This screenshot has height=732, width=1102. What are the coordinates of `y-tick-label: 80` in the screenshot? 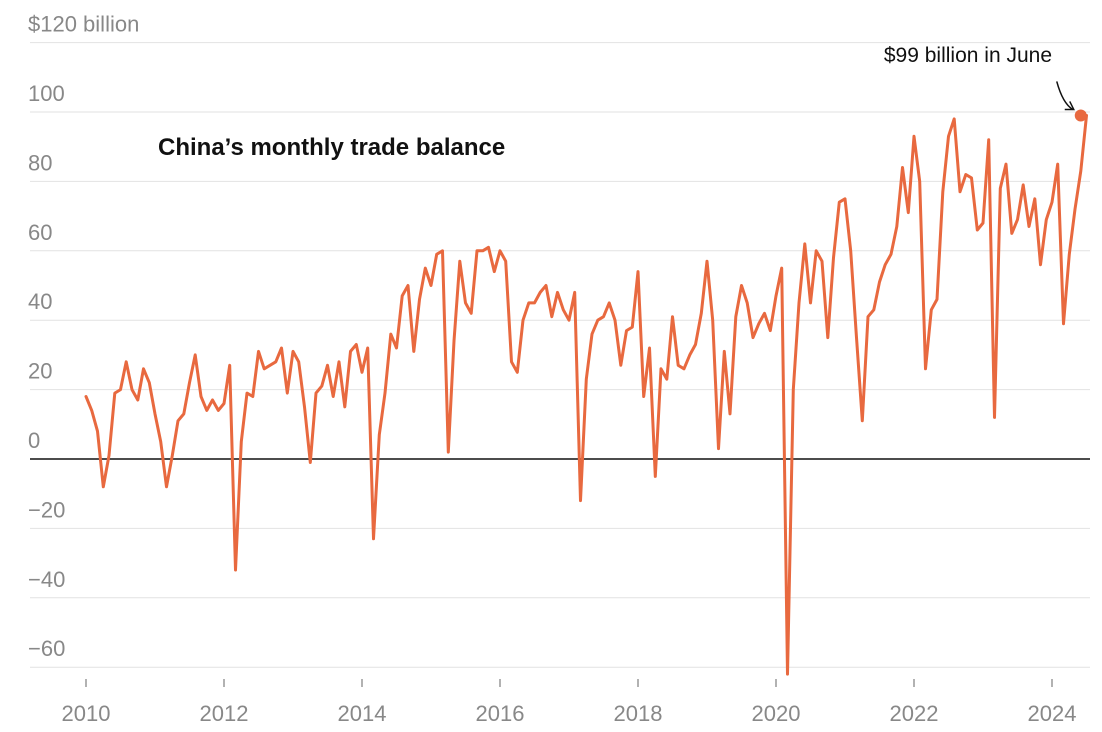 It's located at (40, 162).